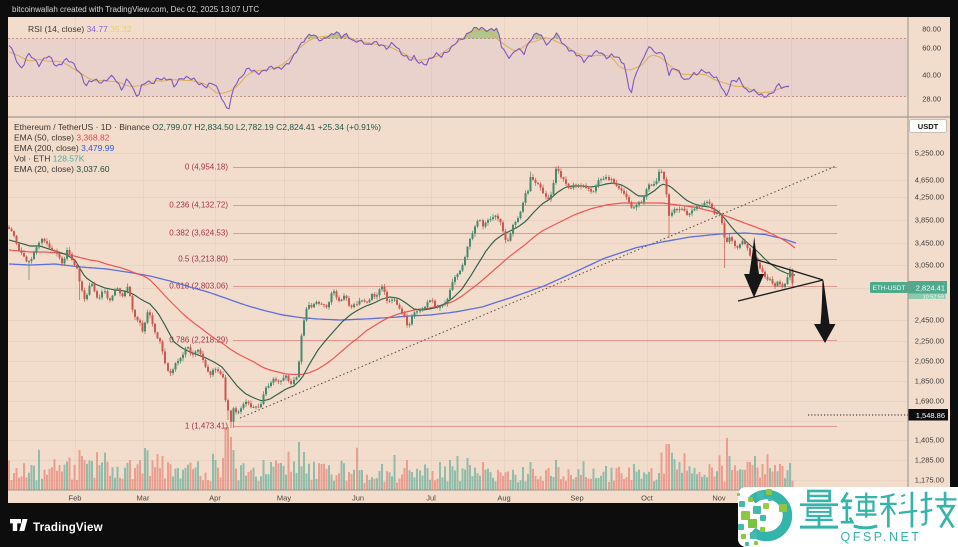  I want to click on svg-text: 1,850.00, so click(929, 381).